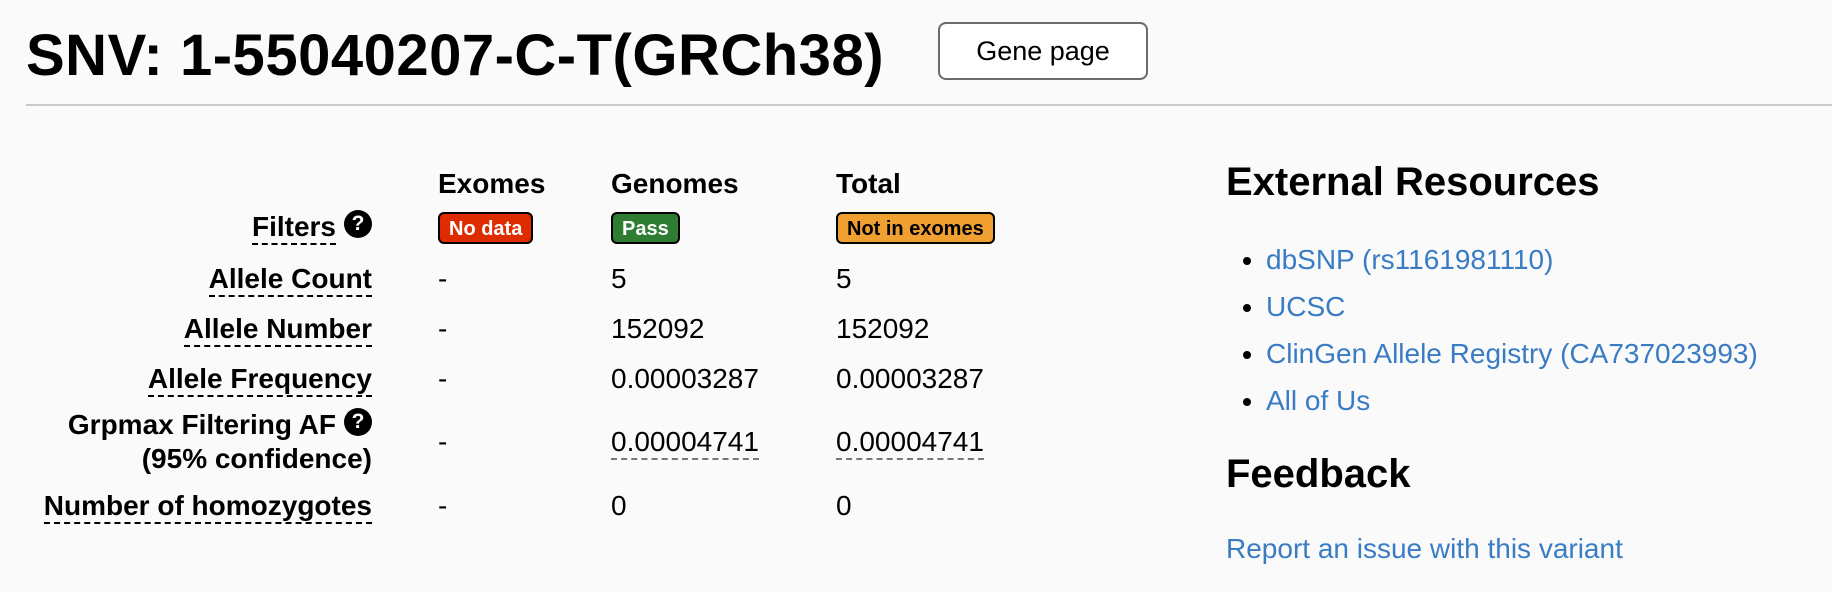  What do you see at coordinates (619, 505) in the screenshot?
I see `genomes-homozygotes: 0` at bounding box center [619, 505].